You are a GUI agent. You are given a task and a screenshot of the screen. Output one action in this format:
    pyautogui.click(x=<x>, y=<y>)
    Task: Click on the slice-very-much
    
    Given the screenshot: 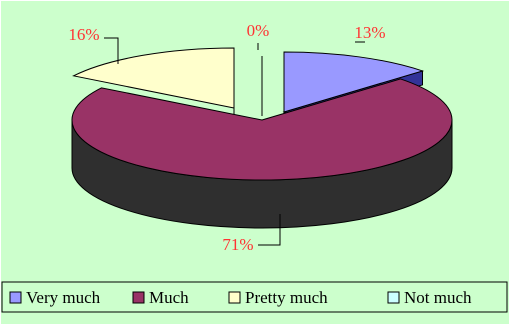 What is the action you would take?
    pyautogui.click(x=354, y=82)
    